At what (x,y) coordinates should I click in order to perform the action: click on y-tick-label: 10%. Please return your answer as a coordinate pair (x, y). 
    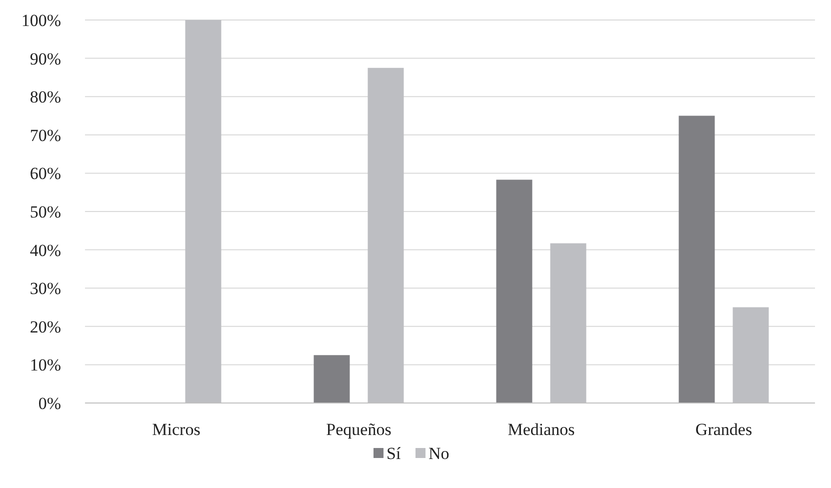
    Looking at the image, I should click on (45, 365).